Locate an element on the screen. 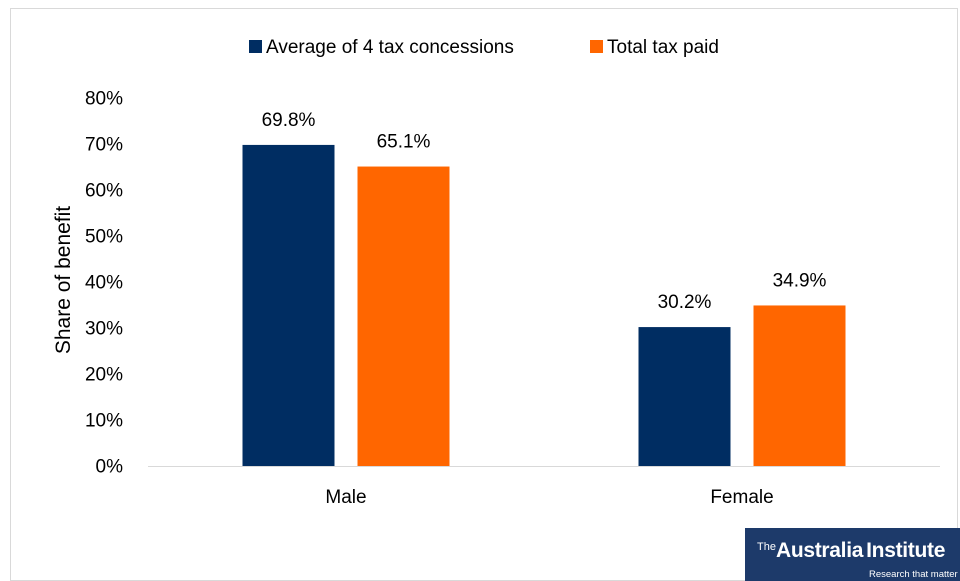 The height and width of the screenshot is (581, 960). legend-label-total-tax-paid: Total tax paid is located at coordinates (663, 47).